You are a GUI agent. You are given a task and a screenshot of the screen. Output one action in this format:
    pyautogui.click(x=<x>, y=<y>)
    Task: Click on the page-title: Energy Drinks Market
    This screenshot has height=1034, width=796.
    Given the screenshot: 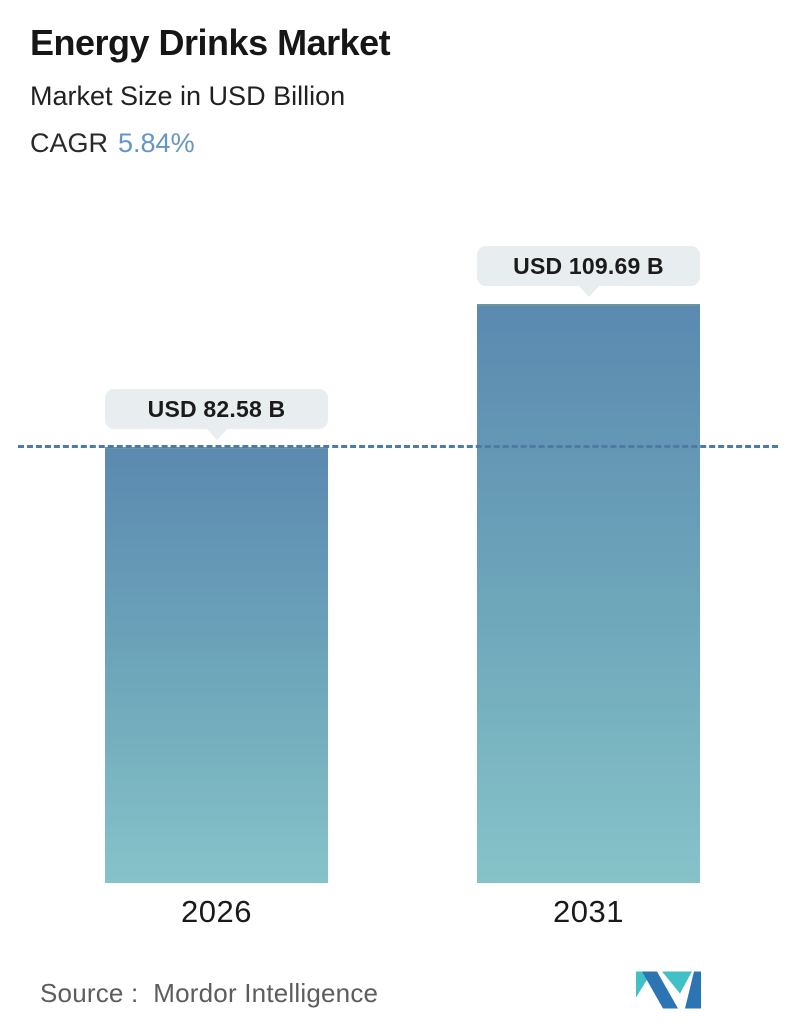 What is the action you would take?
    pyautogui.click(x=210, y=42)
    